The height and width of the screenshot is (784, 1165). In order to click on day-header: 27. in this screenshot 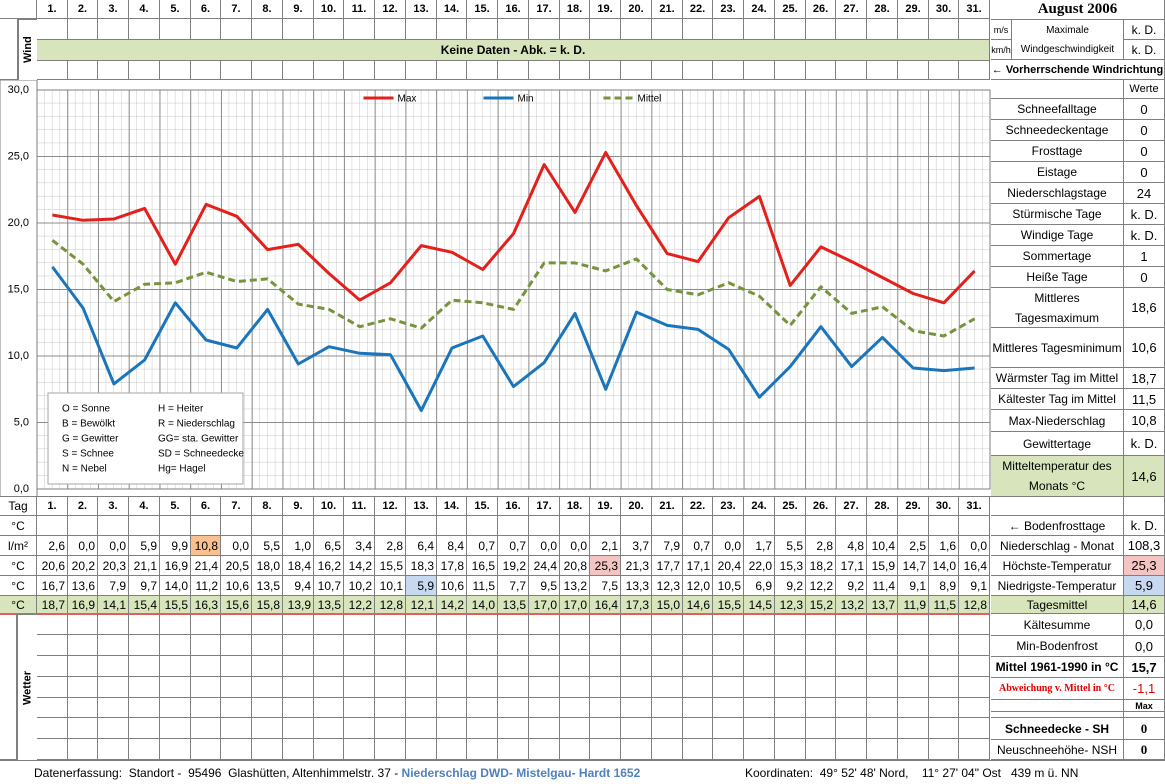, I will do `click(851, 9)`.